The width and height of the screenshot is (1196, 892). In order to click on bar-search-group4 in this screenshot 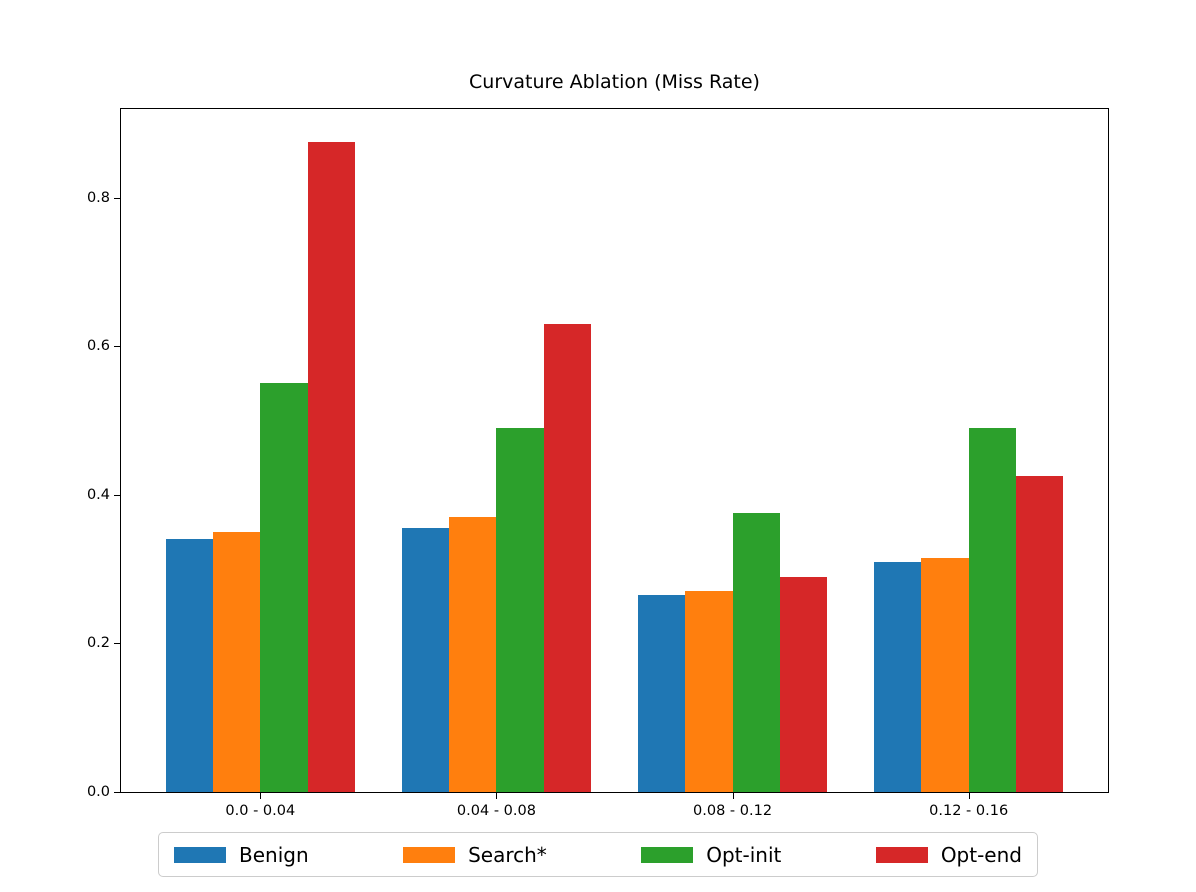, I will do `click(945, 675)`.